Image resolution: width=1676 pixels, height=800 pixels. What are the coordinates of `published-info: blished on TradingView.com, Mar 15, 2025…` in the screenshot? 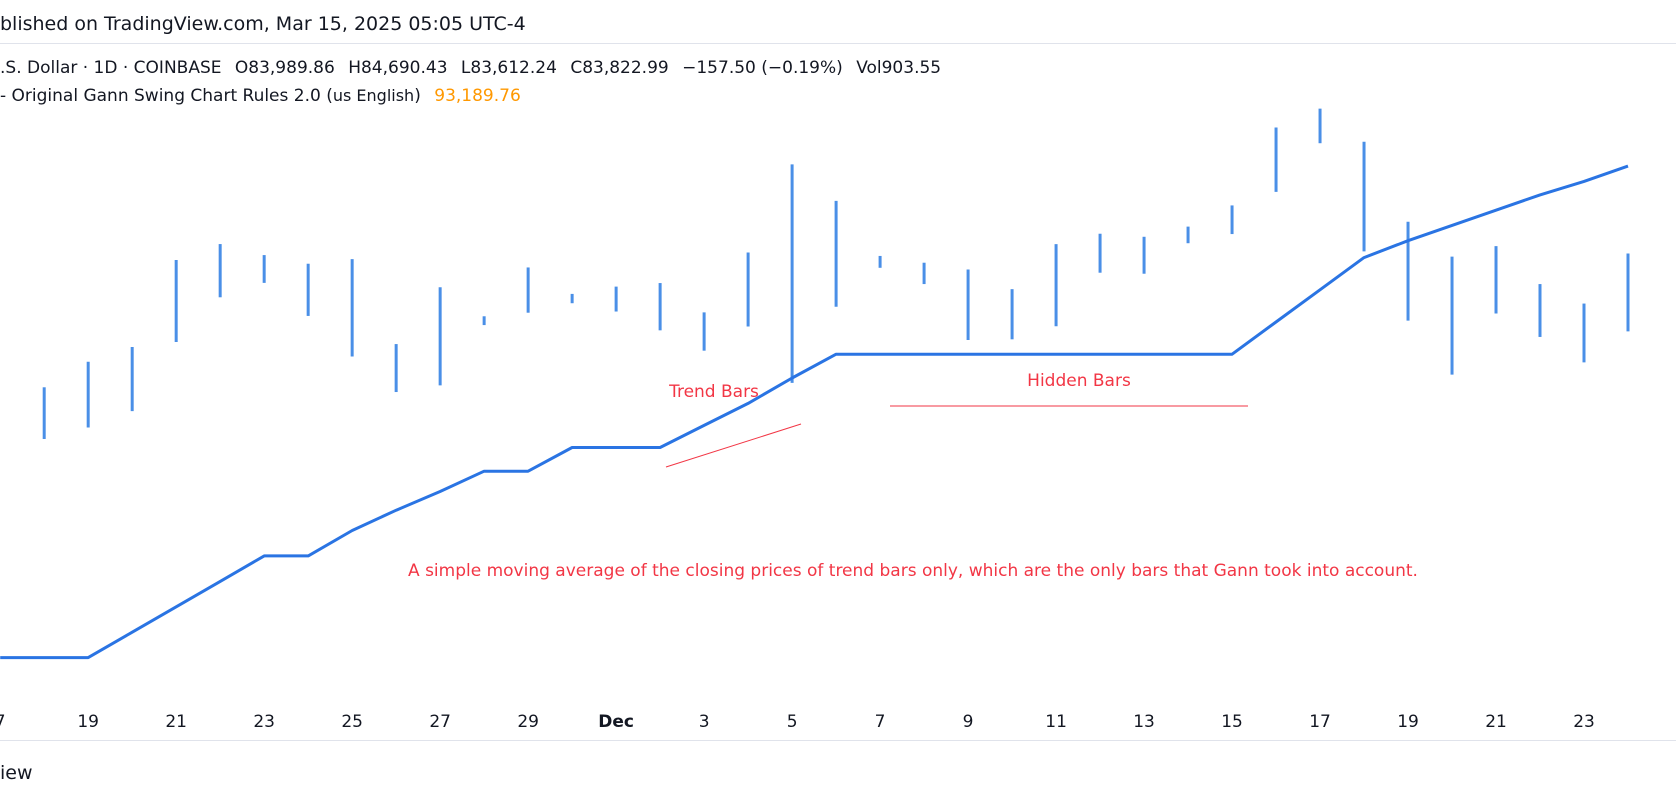 It's located at (263, 24).